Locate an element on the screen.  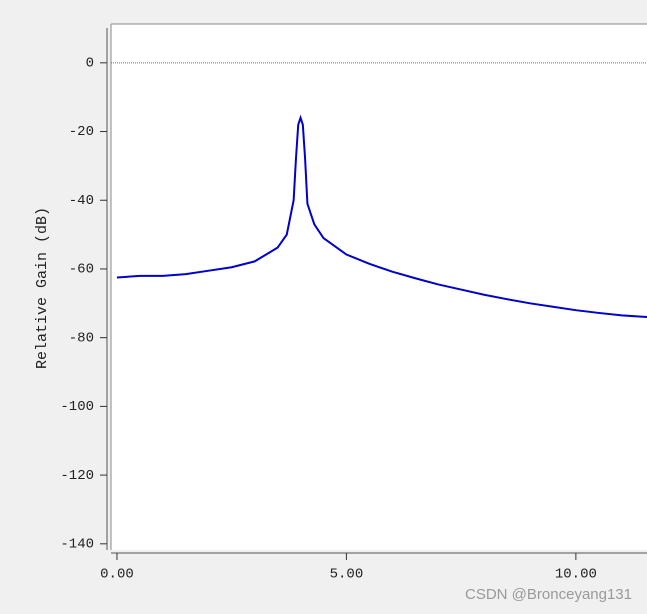
y-tick-label: 0 is located at coordinates (90, 64).